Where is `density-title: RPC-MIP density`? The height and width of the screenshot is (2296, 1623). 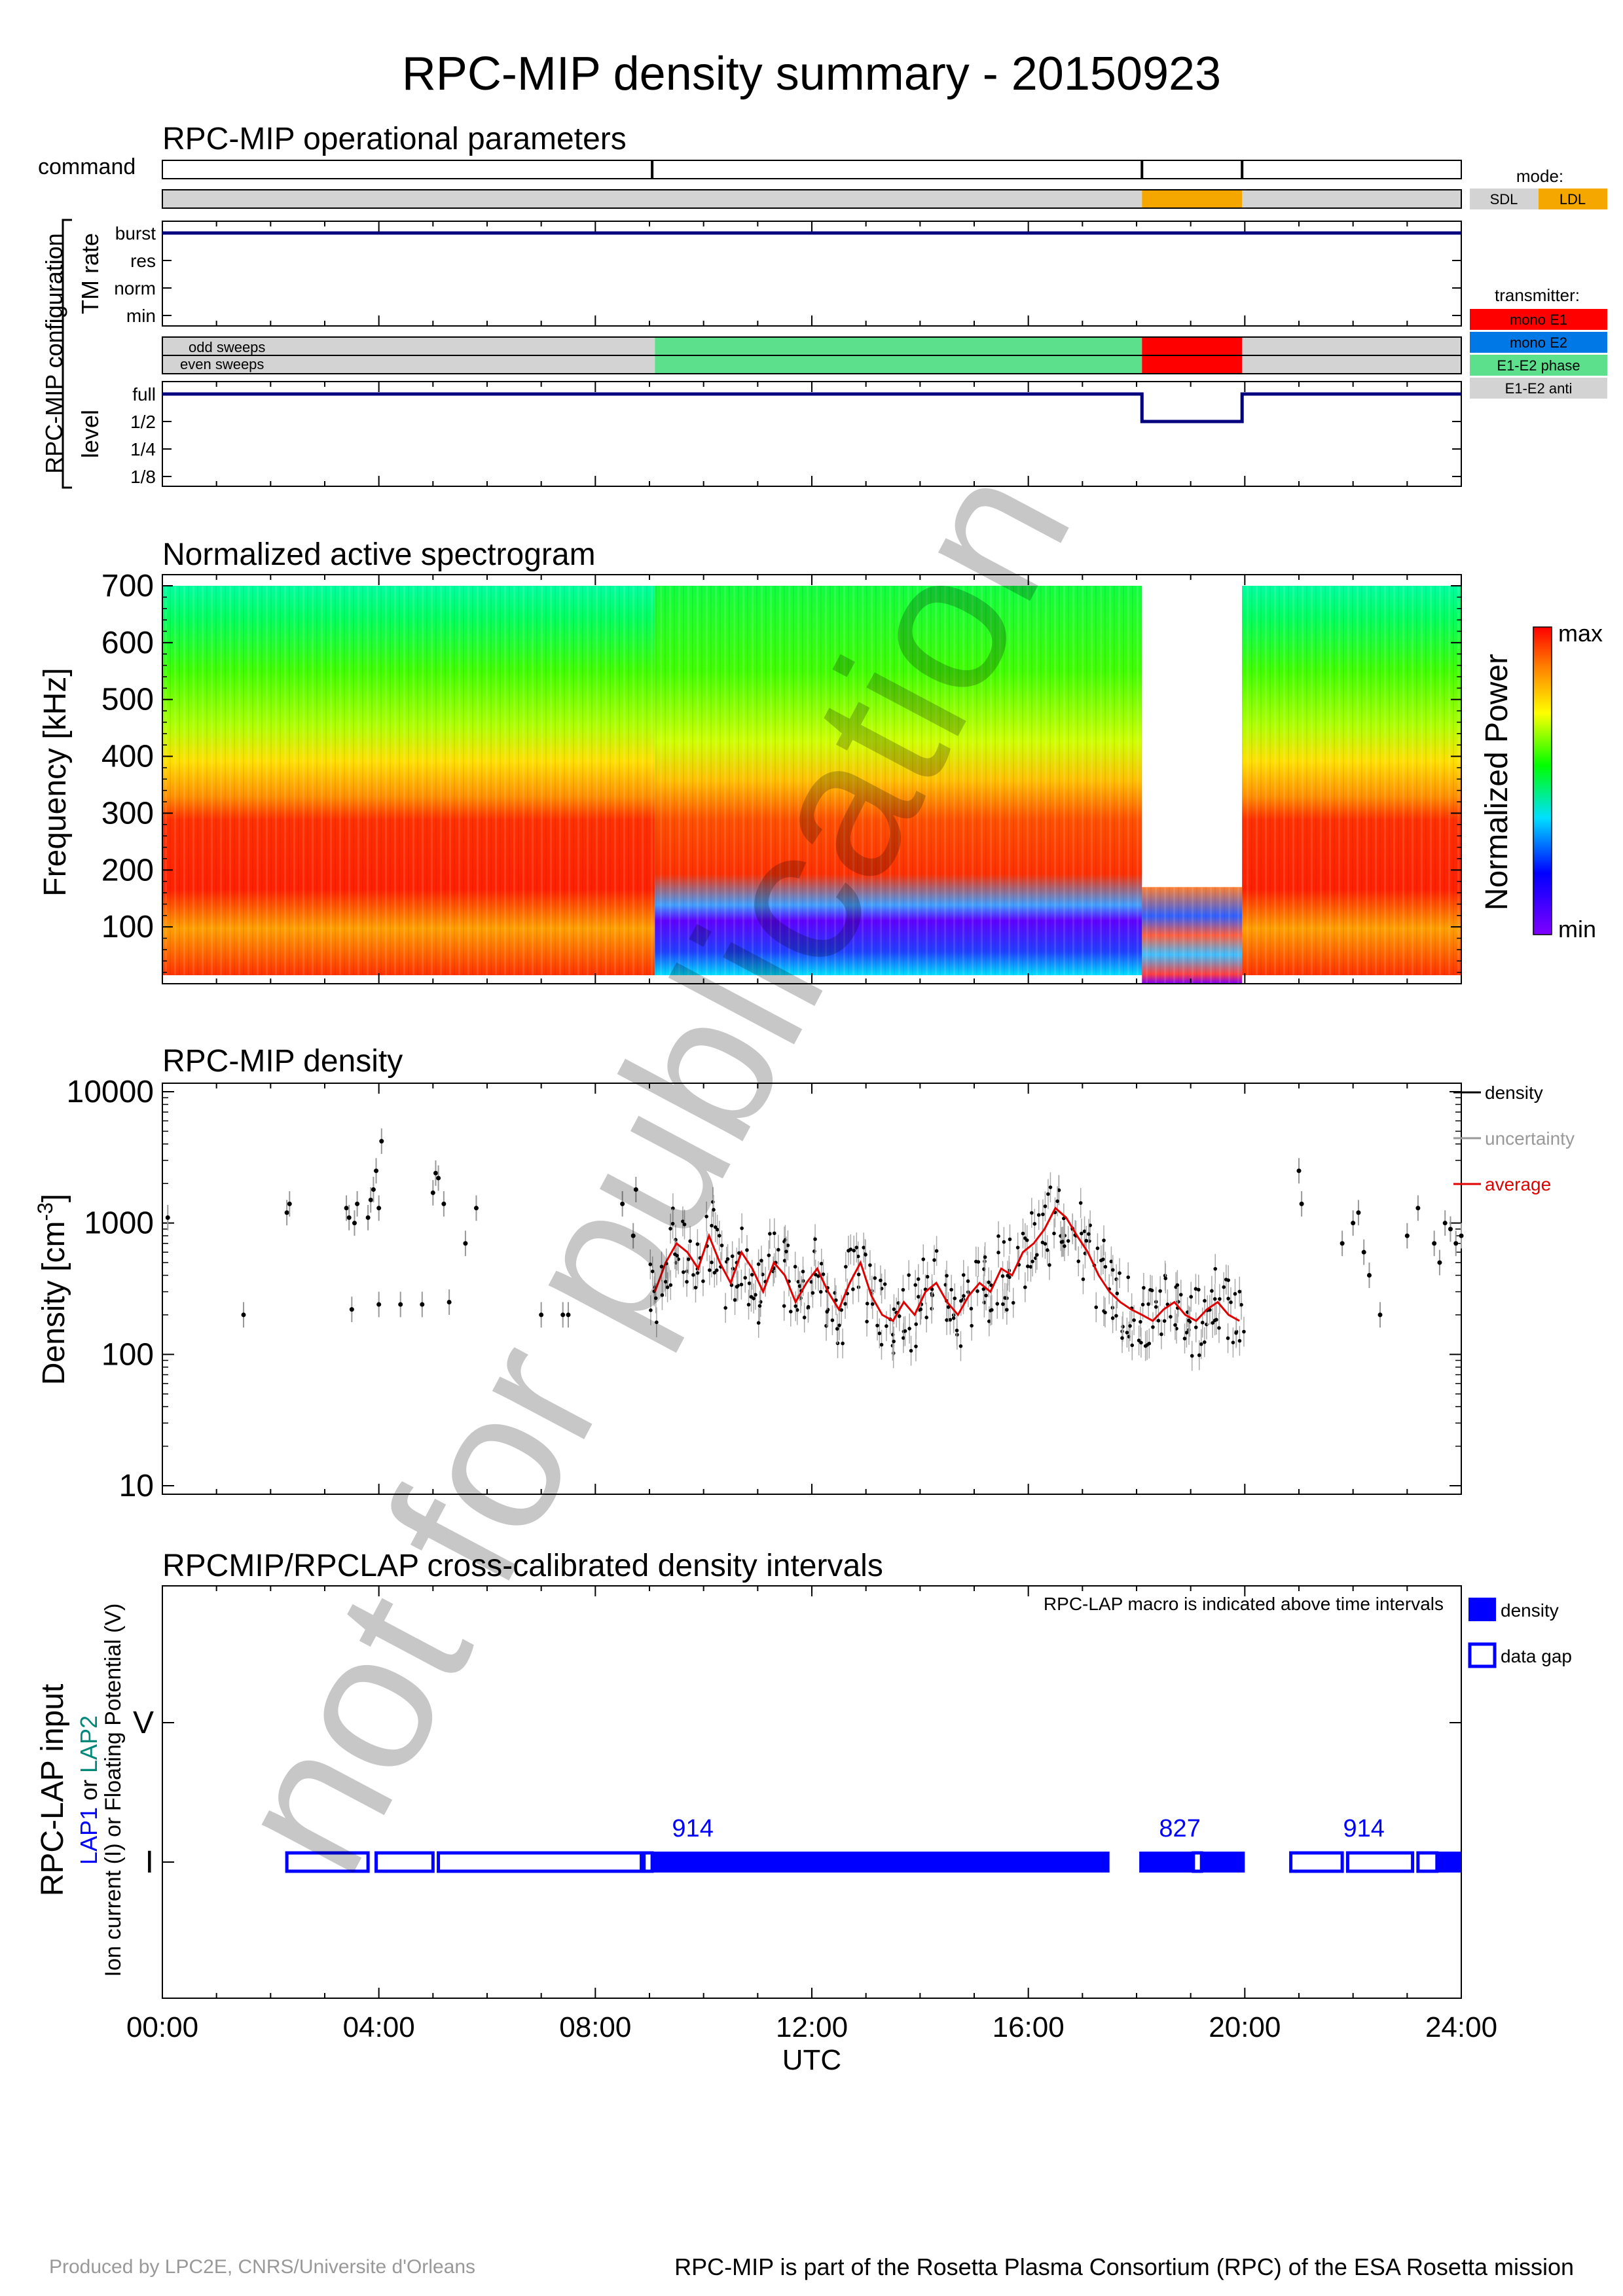 density-title: RPC-MIP density is located at coordinates (282, 1061).